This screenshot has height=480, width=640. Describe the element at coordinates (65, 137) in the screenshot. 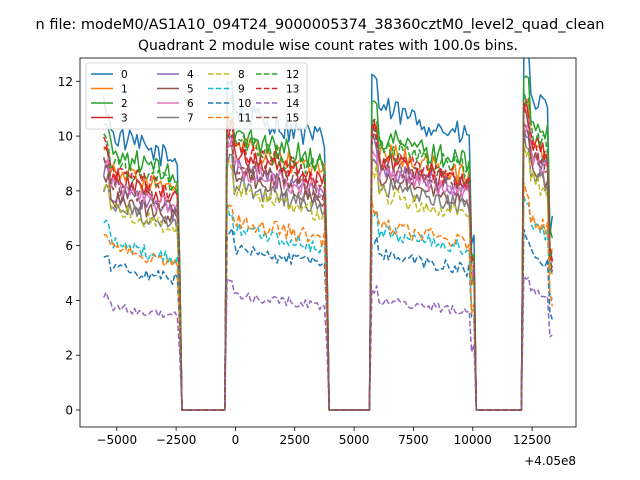

I see `y-tick-label: 10` at that location.